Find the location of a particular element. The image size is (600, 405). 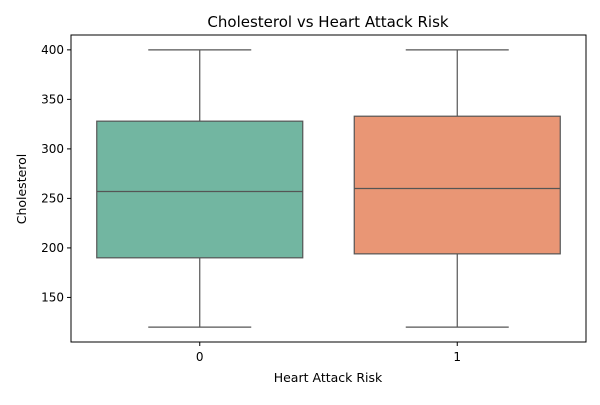

x-tick-label: 0 is located at coordinates (200, 357).